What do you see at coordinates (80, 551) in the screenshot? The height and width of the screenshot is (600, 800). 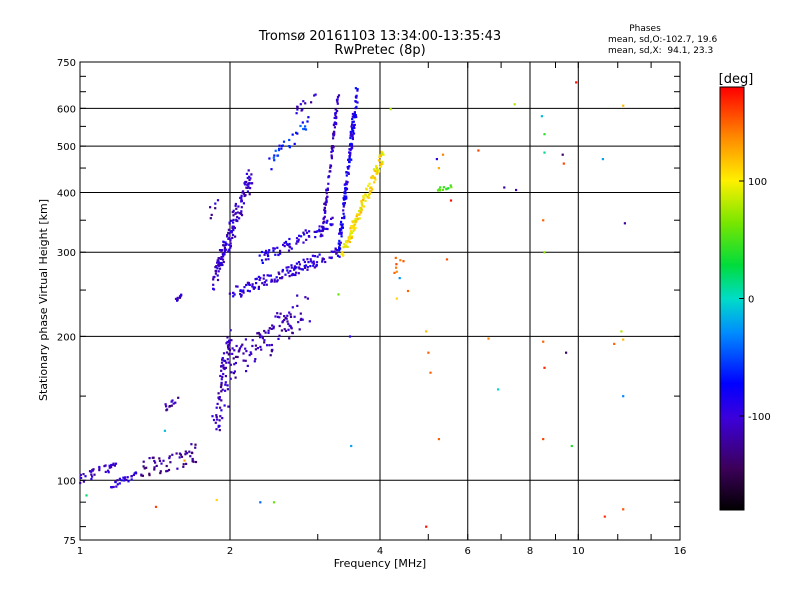 I see `x-tick-label: 1` at bounding box center [80, 551].